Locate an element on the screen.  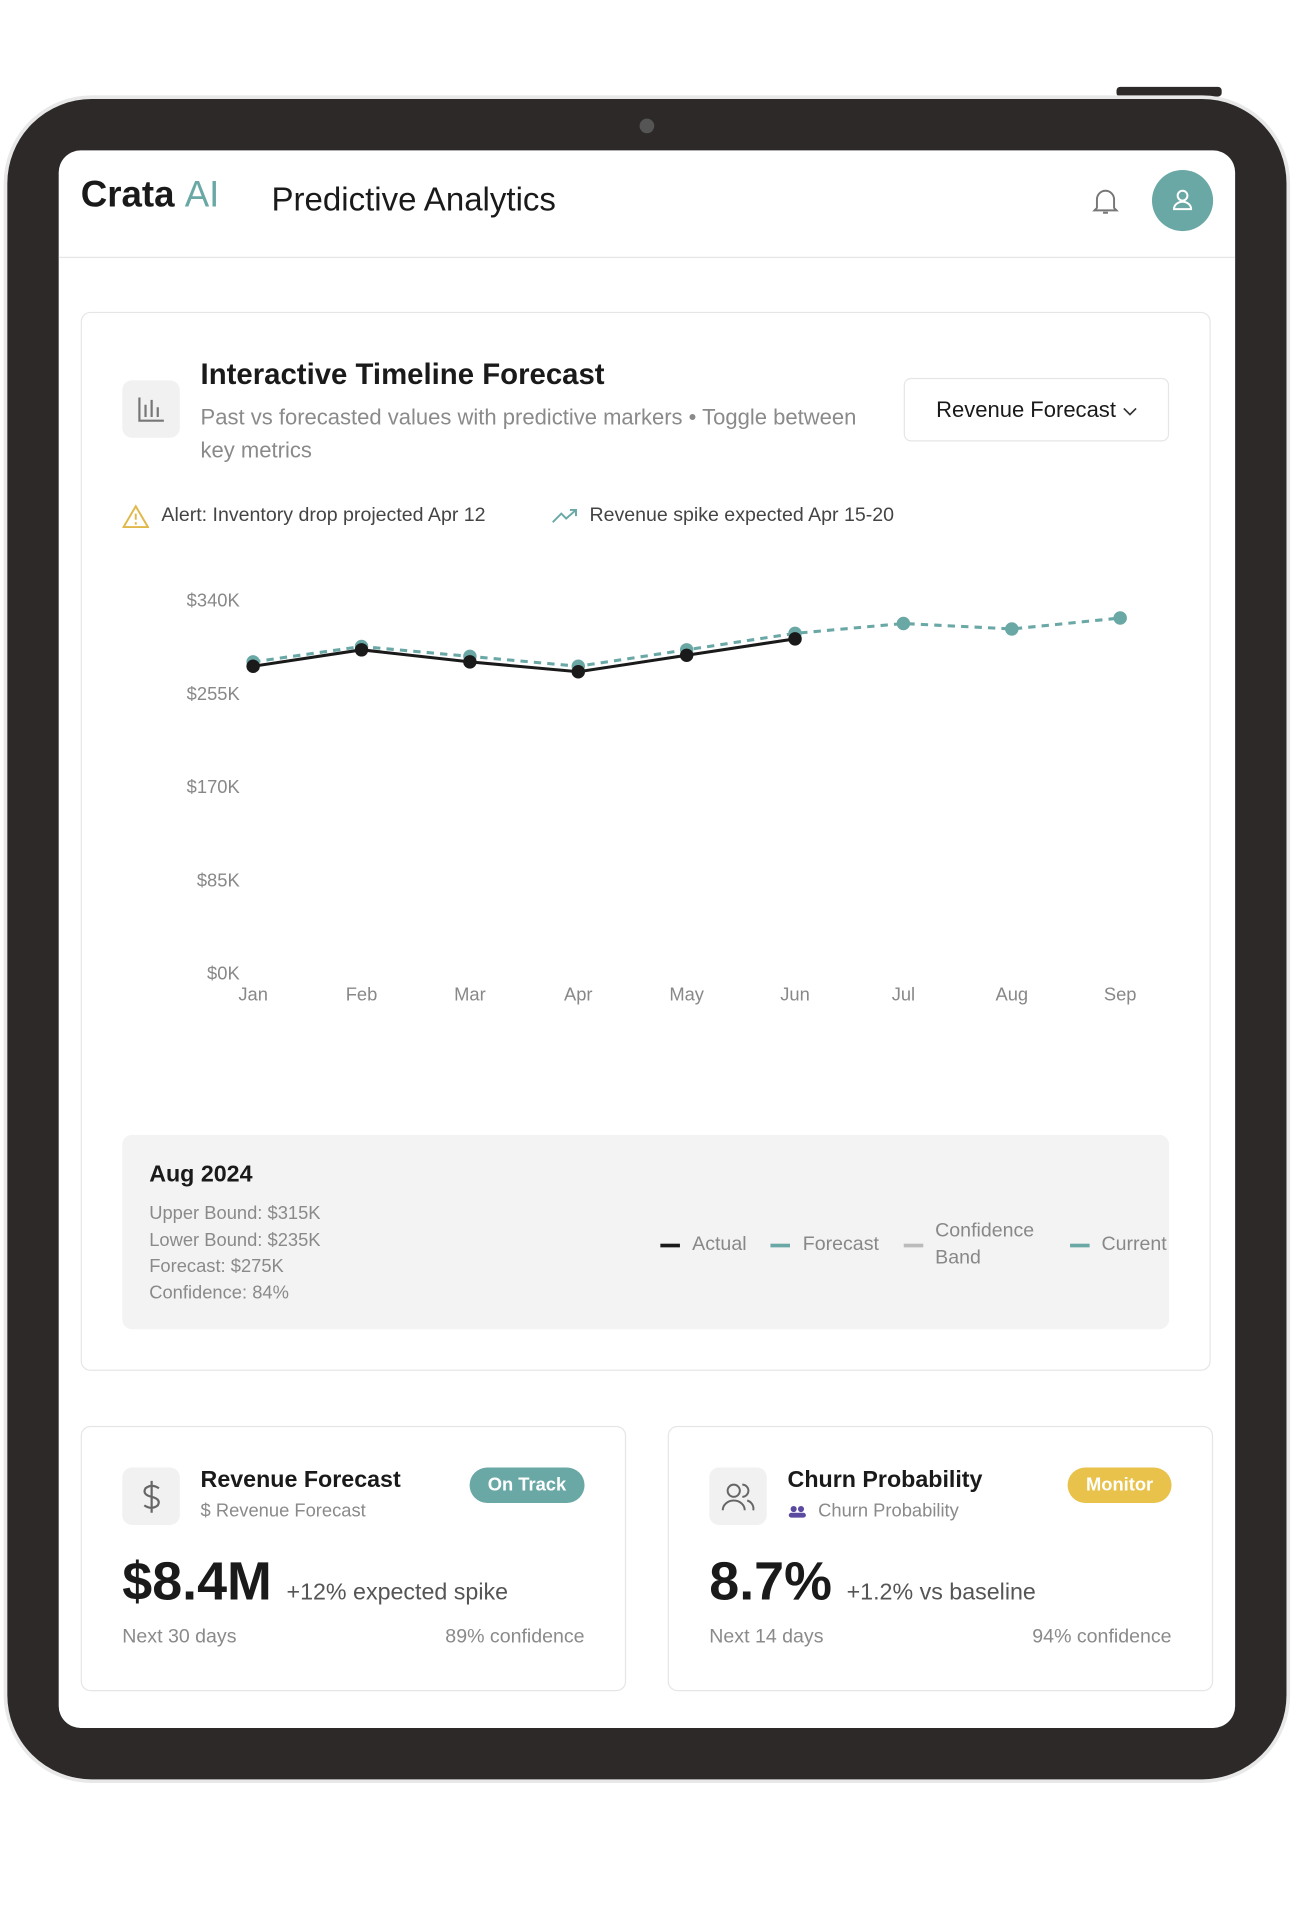
alert-text: Revenue spike expected Apr 15-20 is located at coordinates (742, 515).